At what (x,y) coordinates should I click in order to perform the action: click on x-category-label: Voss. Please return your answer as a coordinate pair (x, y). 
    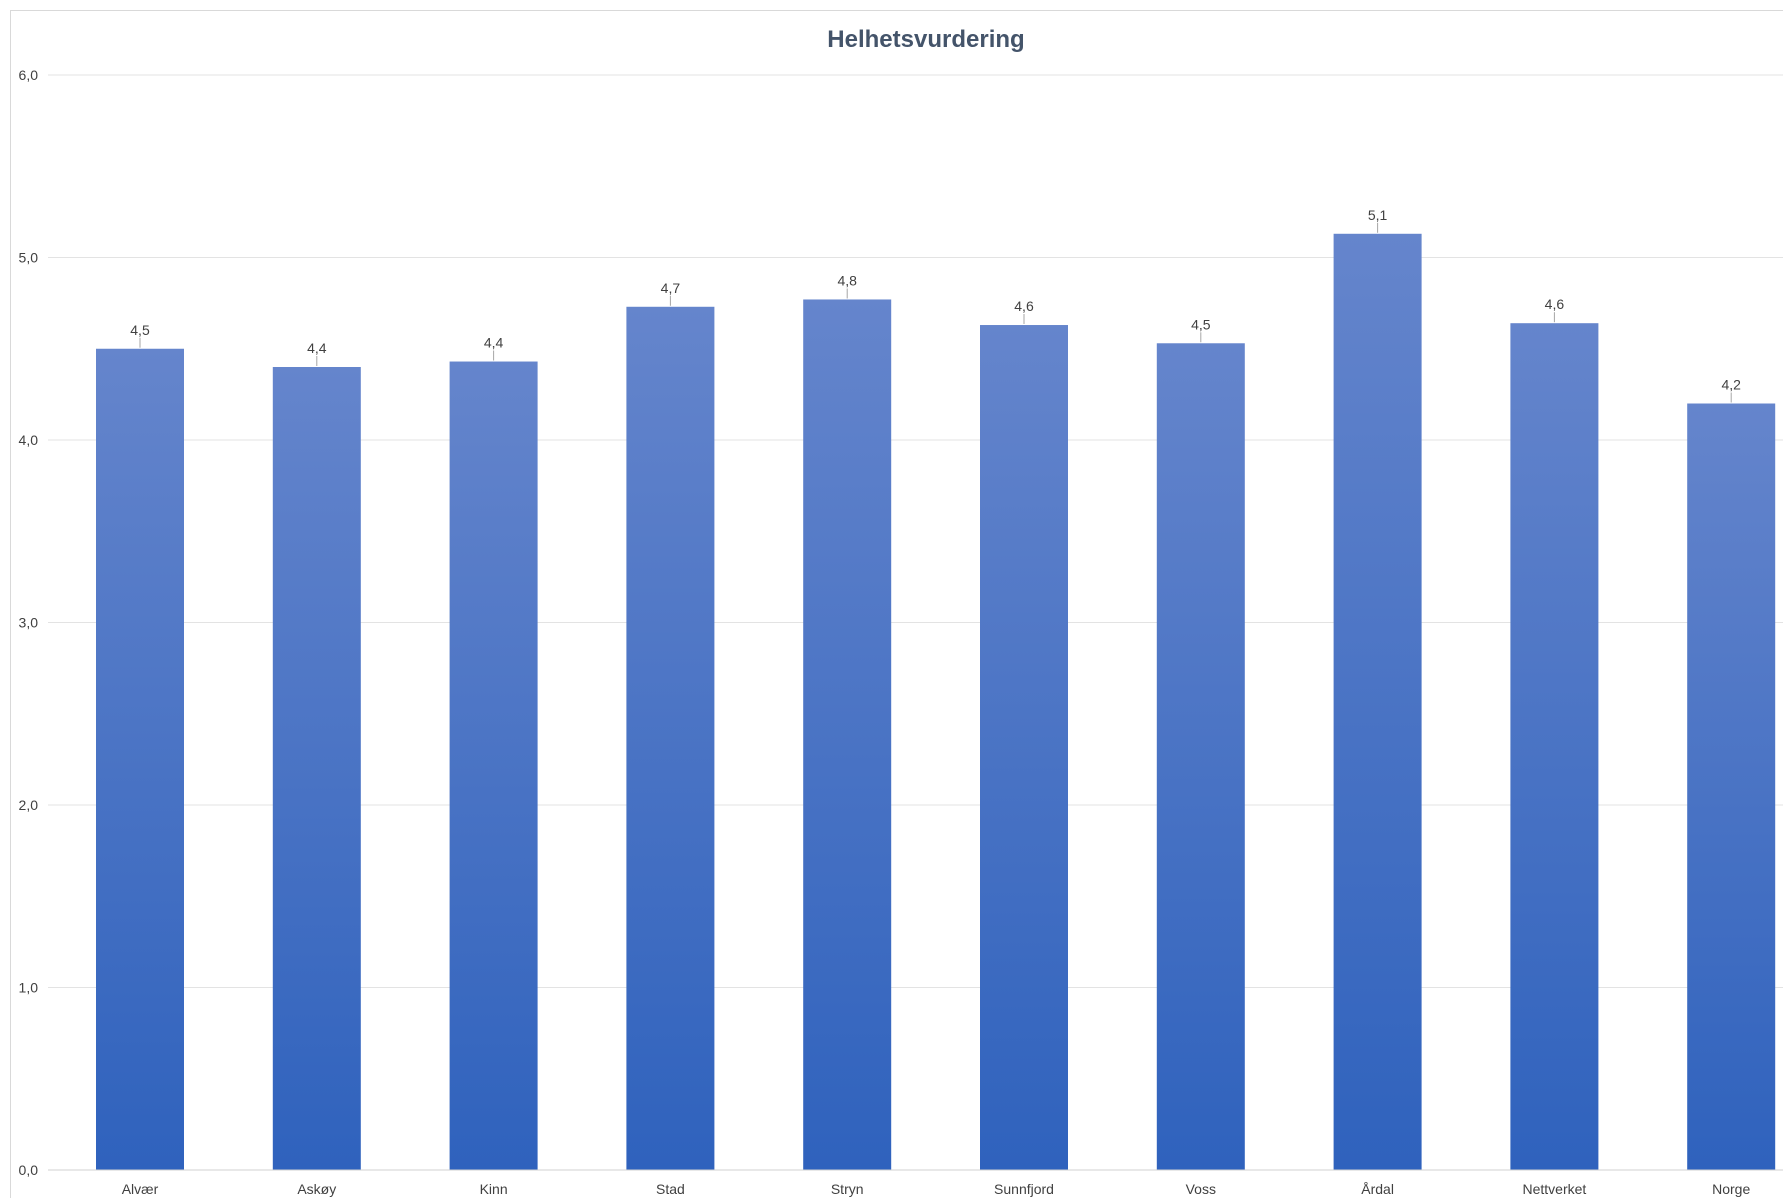
    Looking at the image, I should click on (1201, 1189).